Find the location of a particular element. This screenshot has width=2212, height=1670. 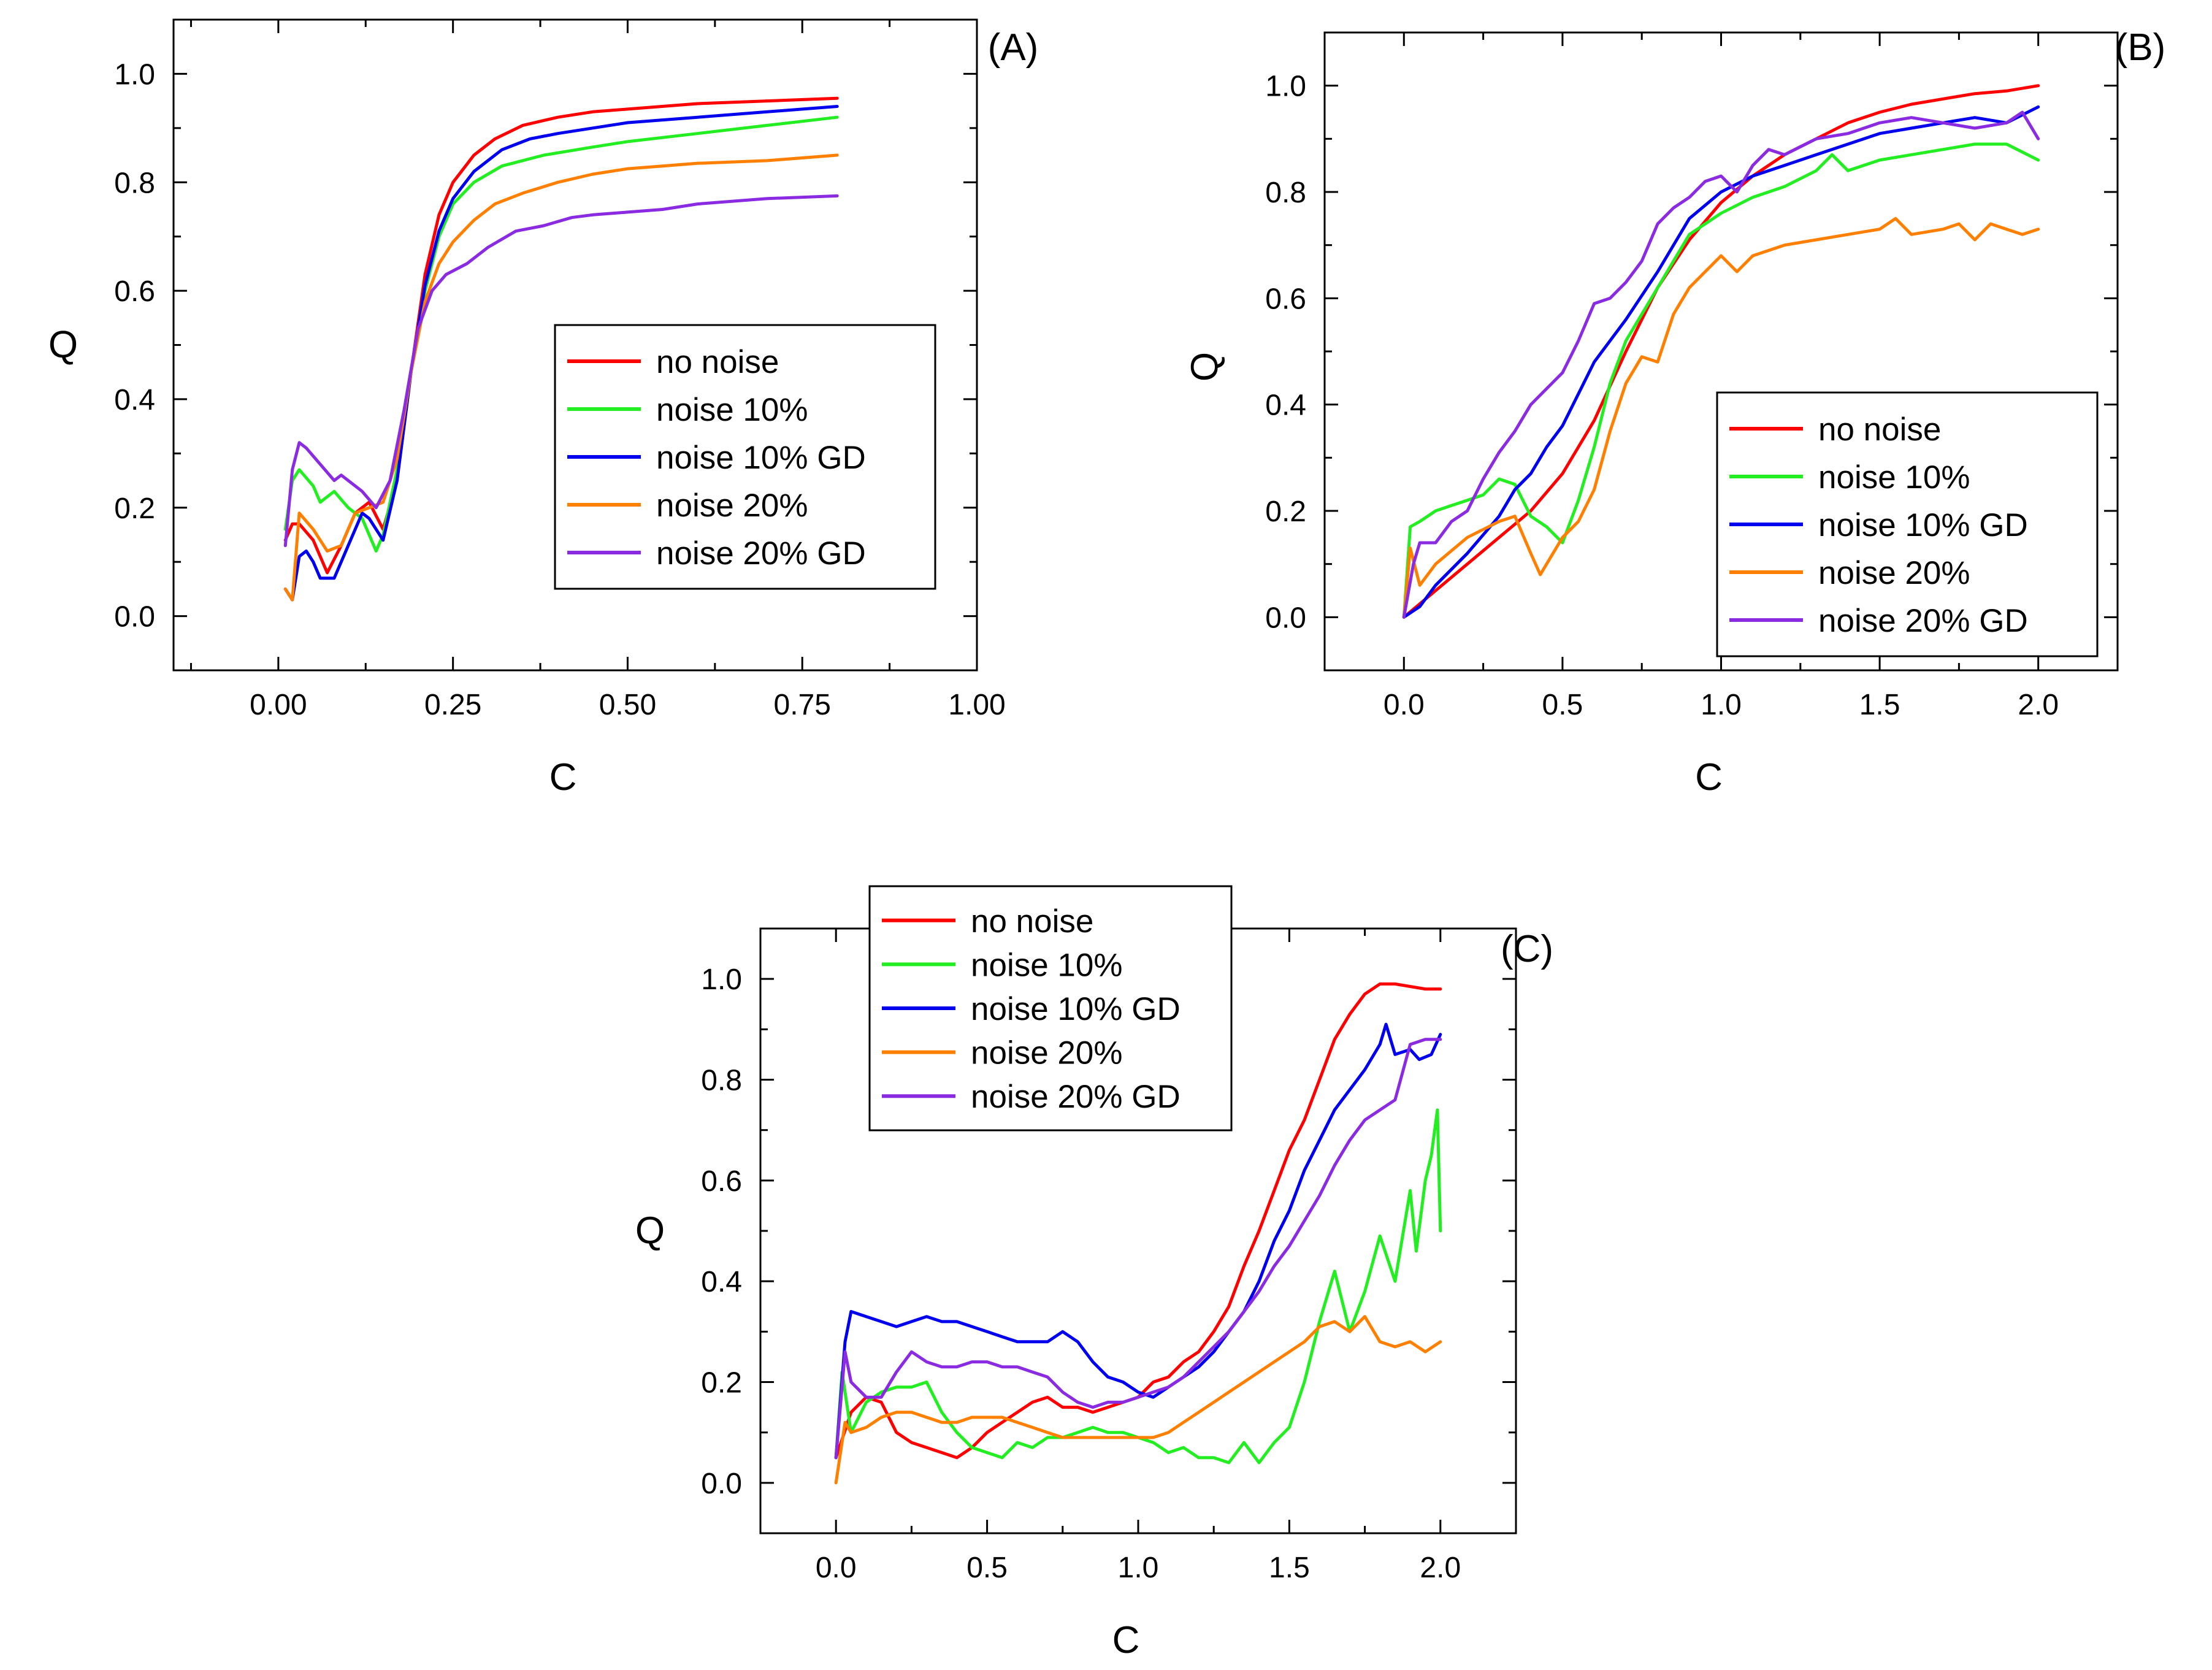

panel-tag: (A) is located at coordinates (1013, 47).